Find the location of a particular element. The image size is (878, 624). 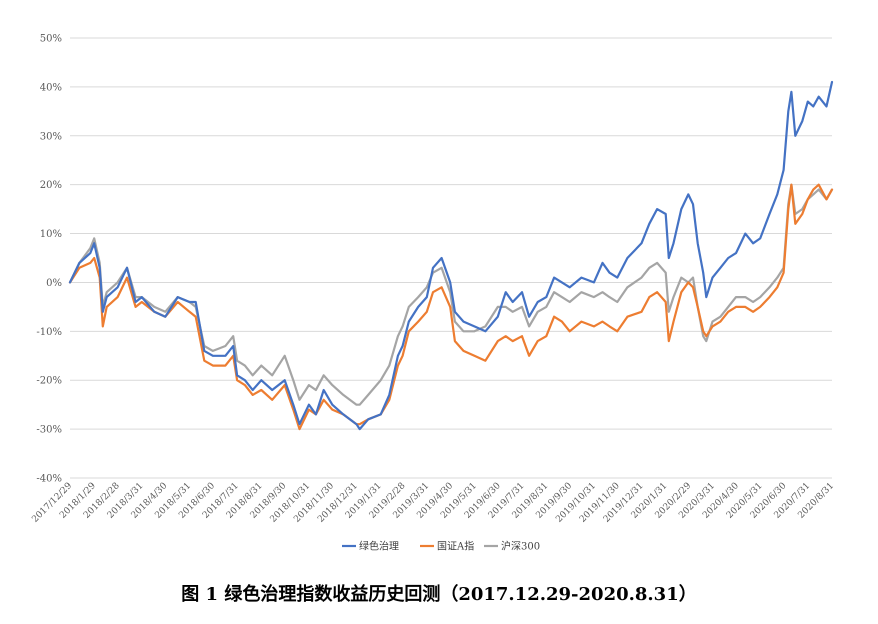

y-tick-label: 40% is located at coordinates (51, 87).